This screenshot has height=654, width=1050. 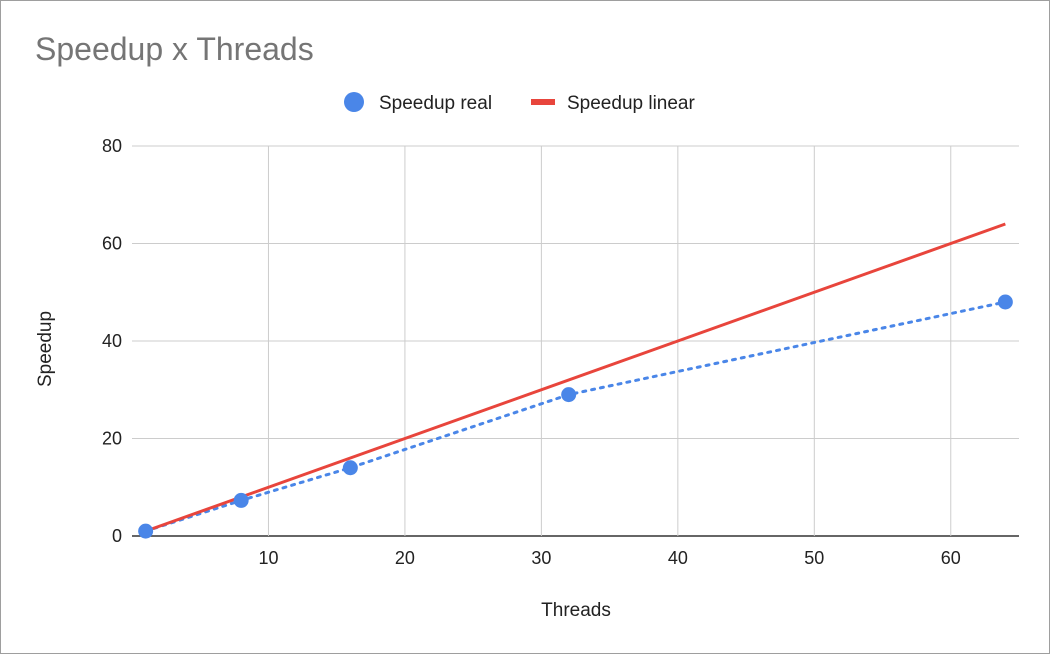 I want to click on legend-marker-speedup-real, so click(x=354, y=102).